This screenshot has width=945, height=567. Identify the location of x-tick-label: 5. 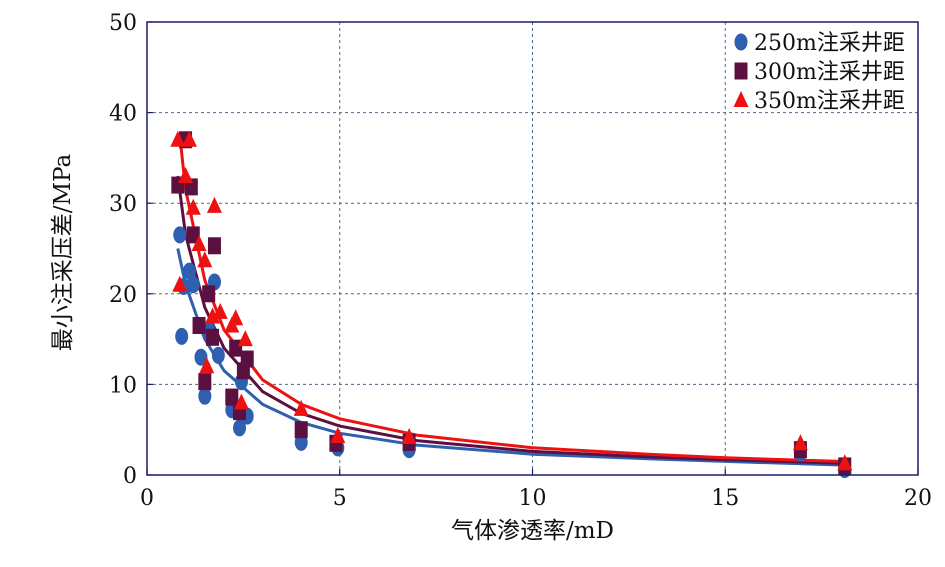
(340, 498).